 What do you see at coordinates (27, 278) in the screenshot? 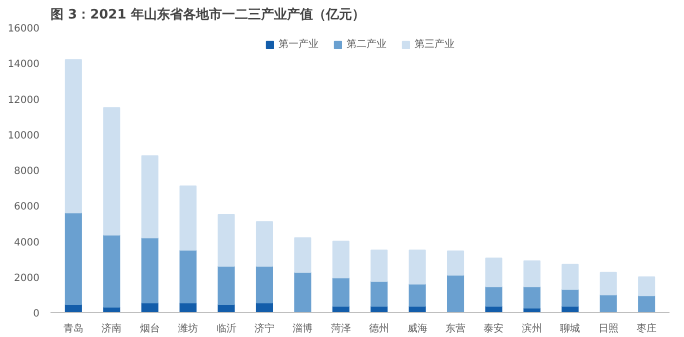
I see `y-tick-label: 2000` at bounding box center [27, 278].